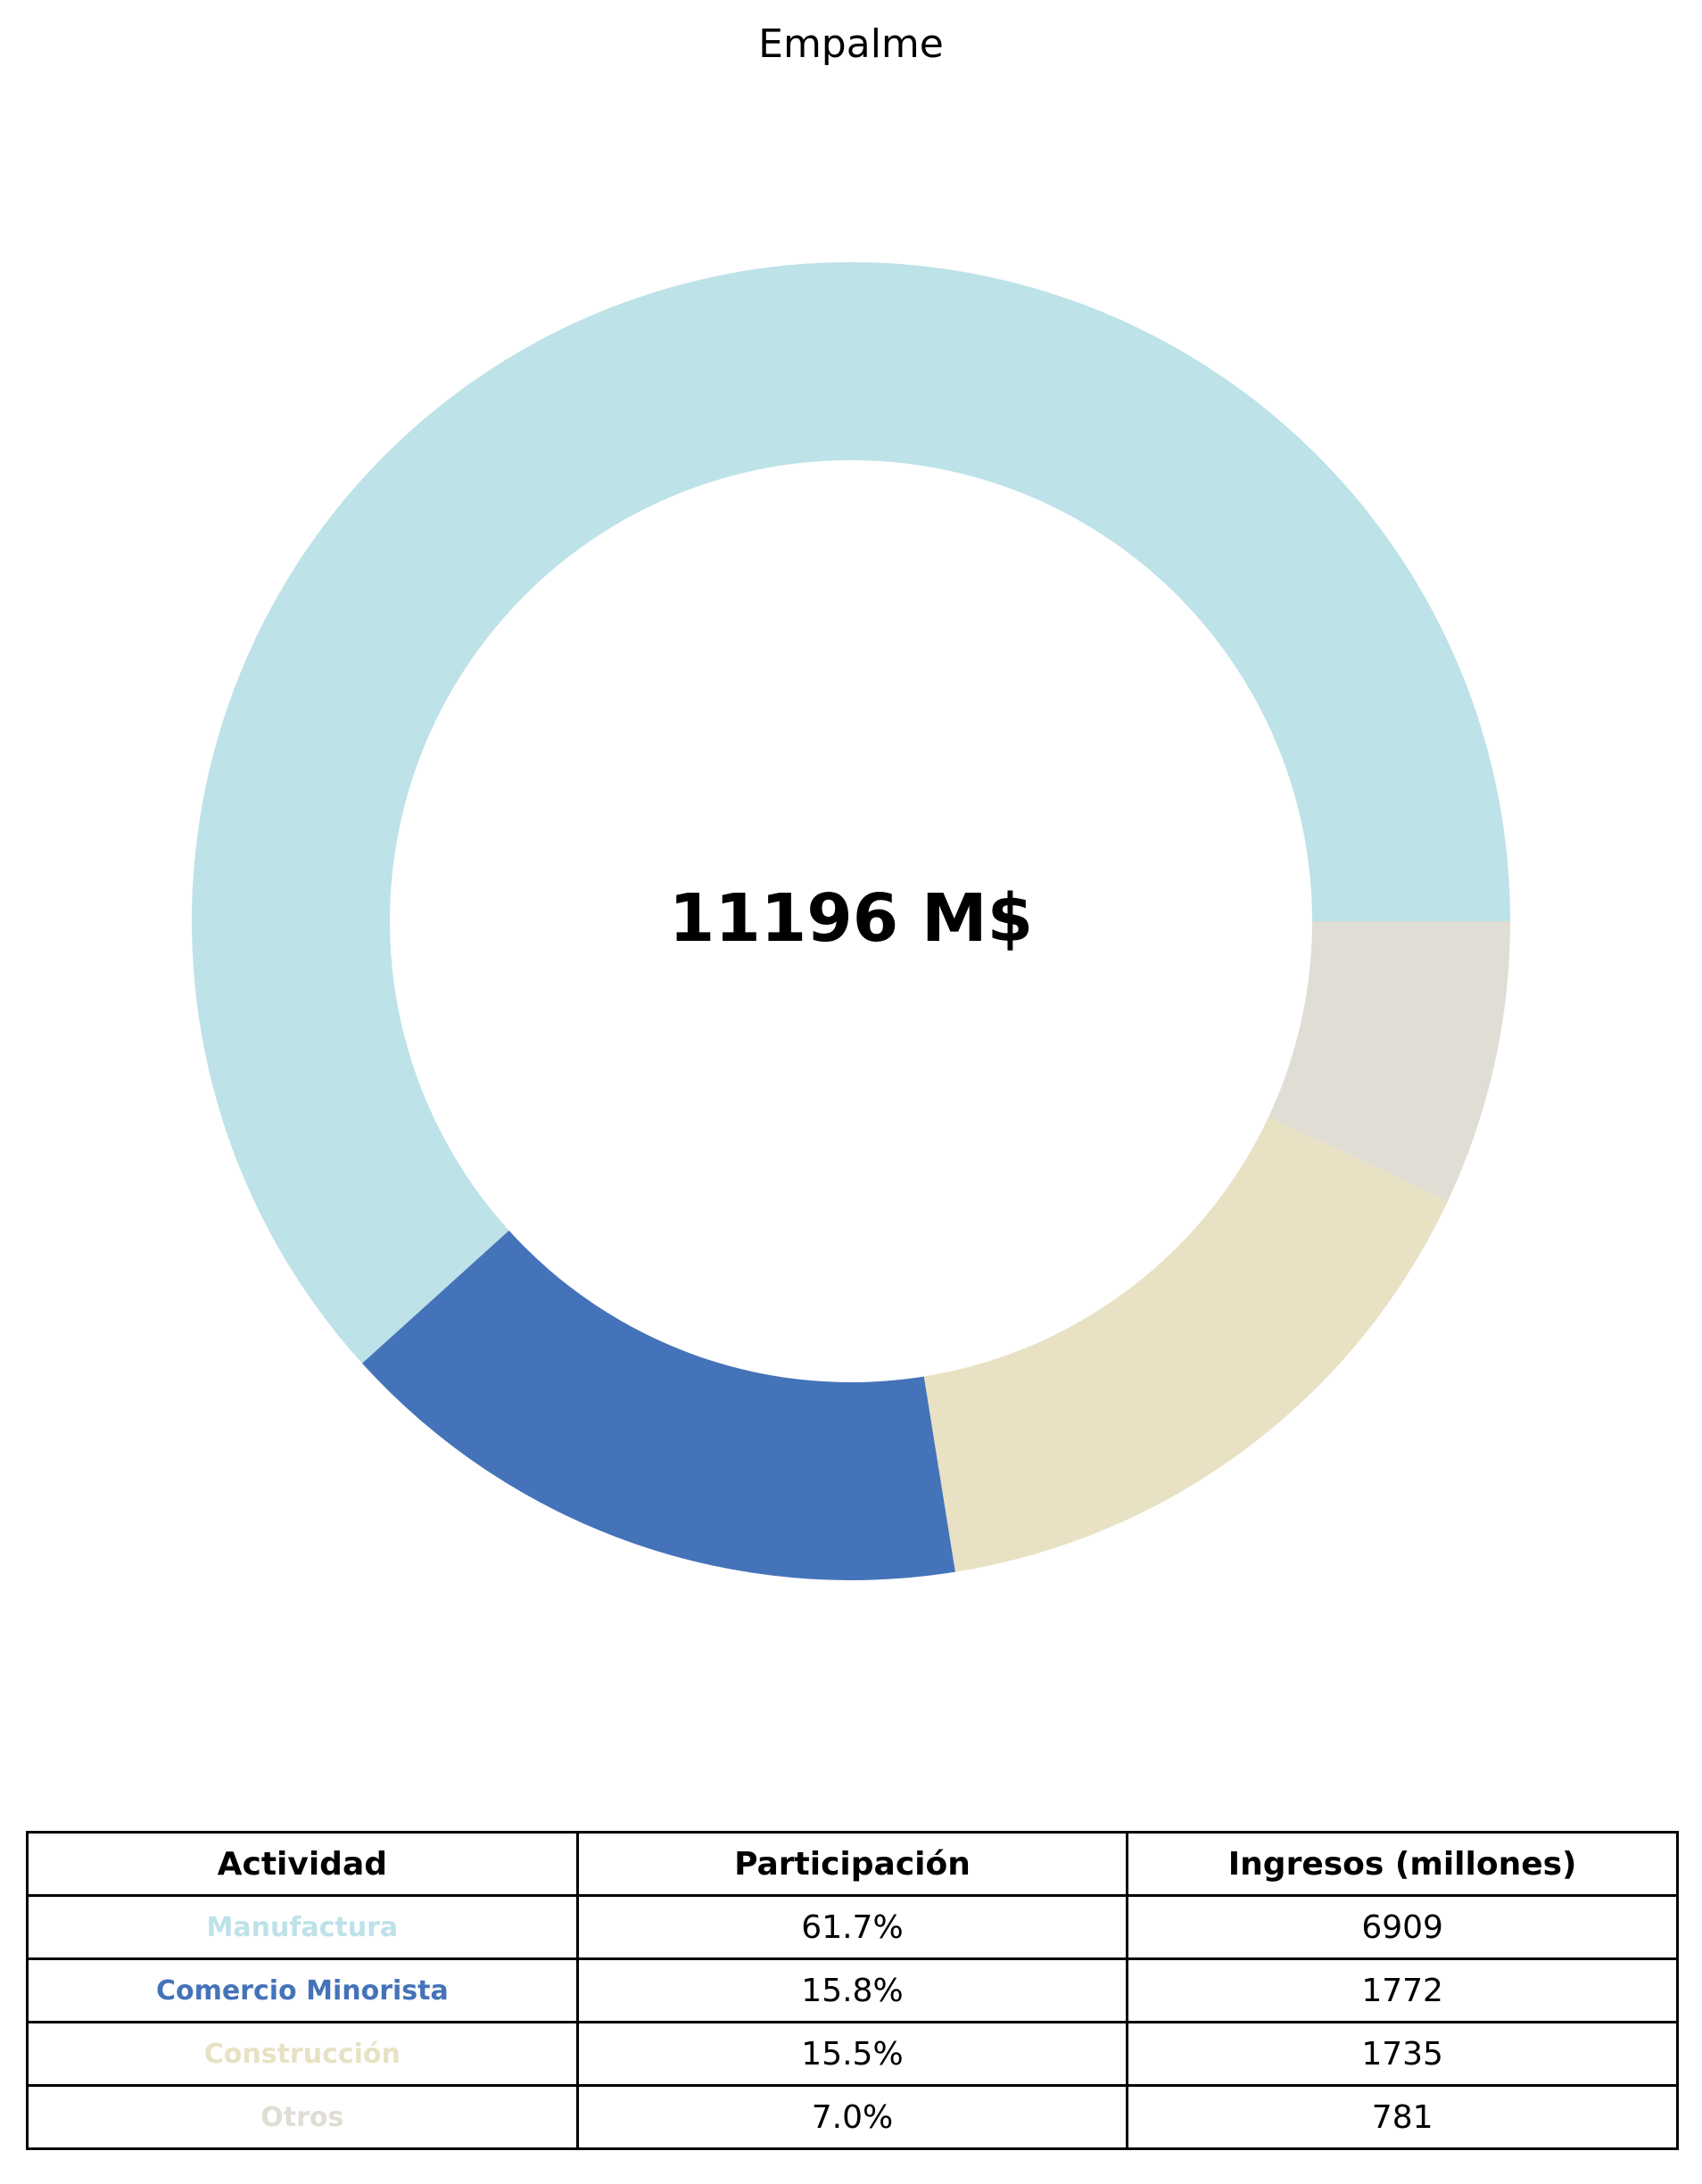 This screenshot has width=1702, height=2184. What do you see at coordinates (1402, 1864) in the screenshot?
I see `header-ingresos: Ingresos (millones)` at bounding box center [1402, 1864].